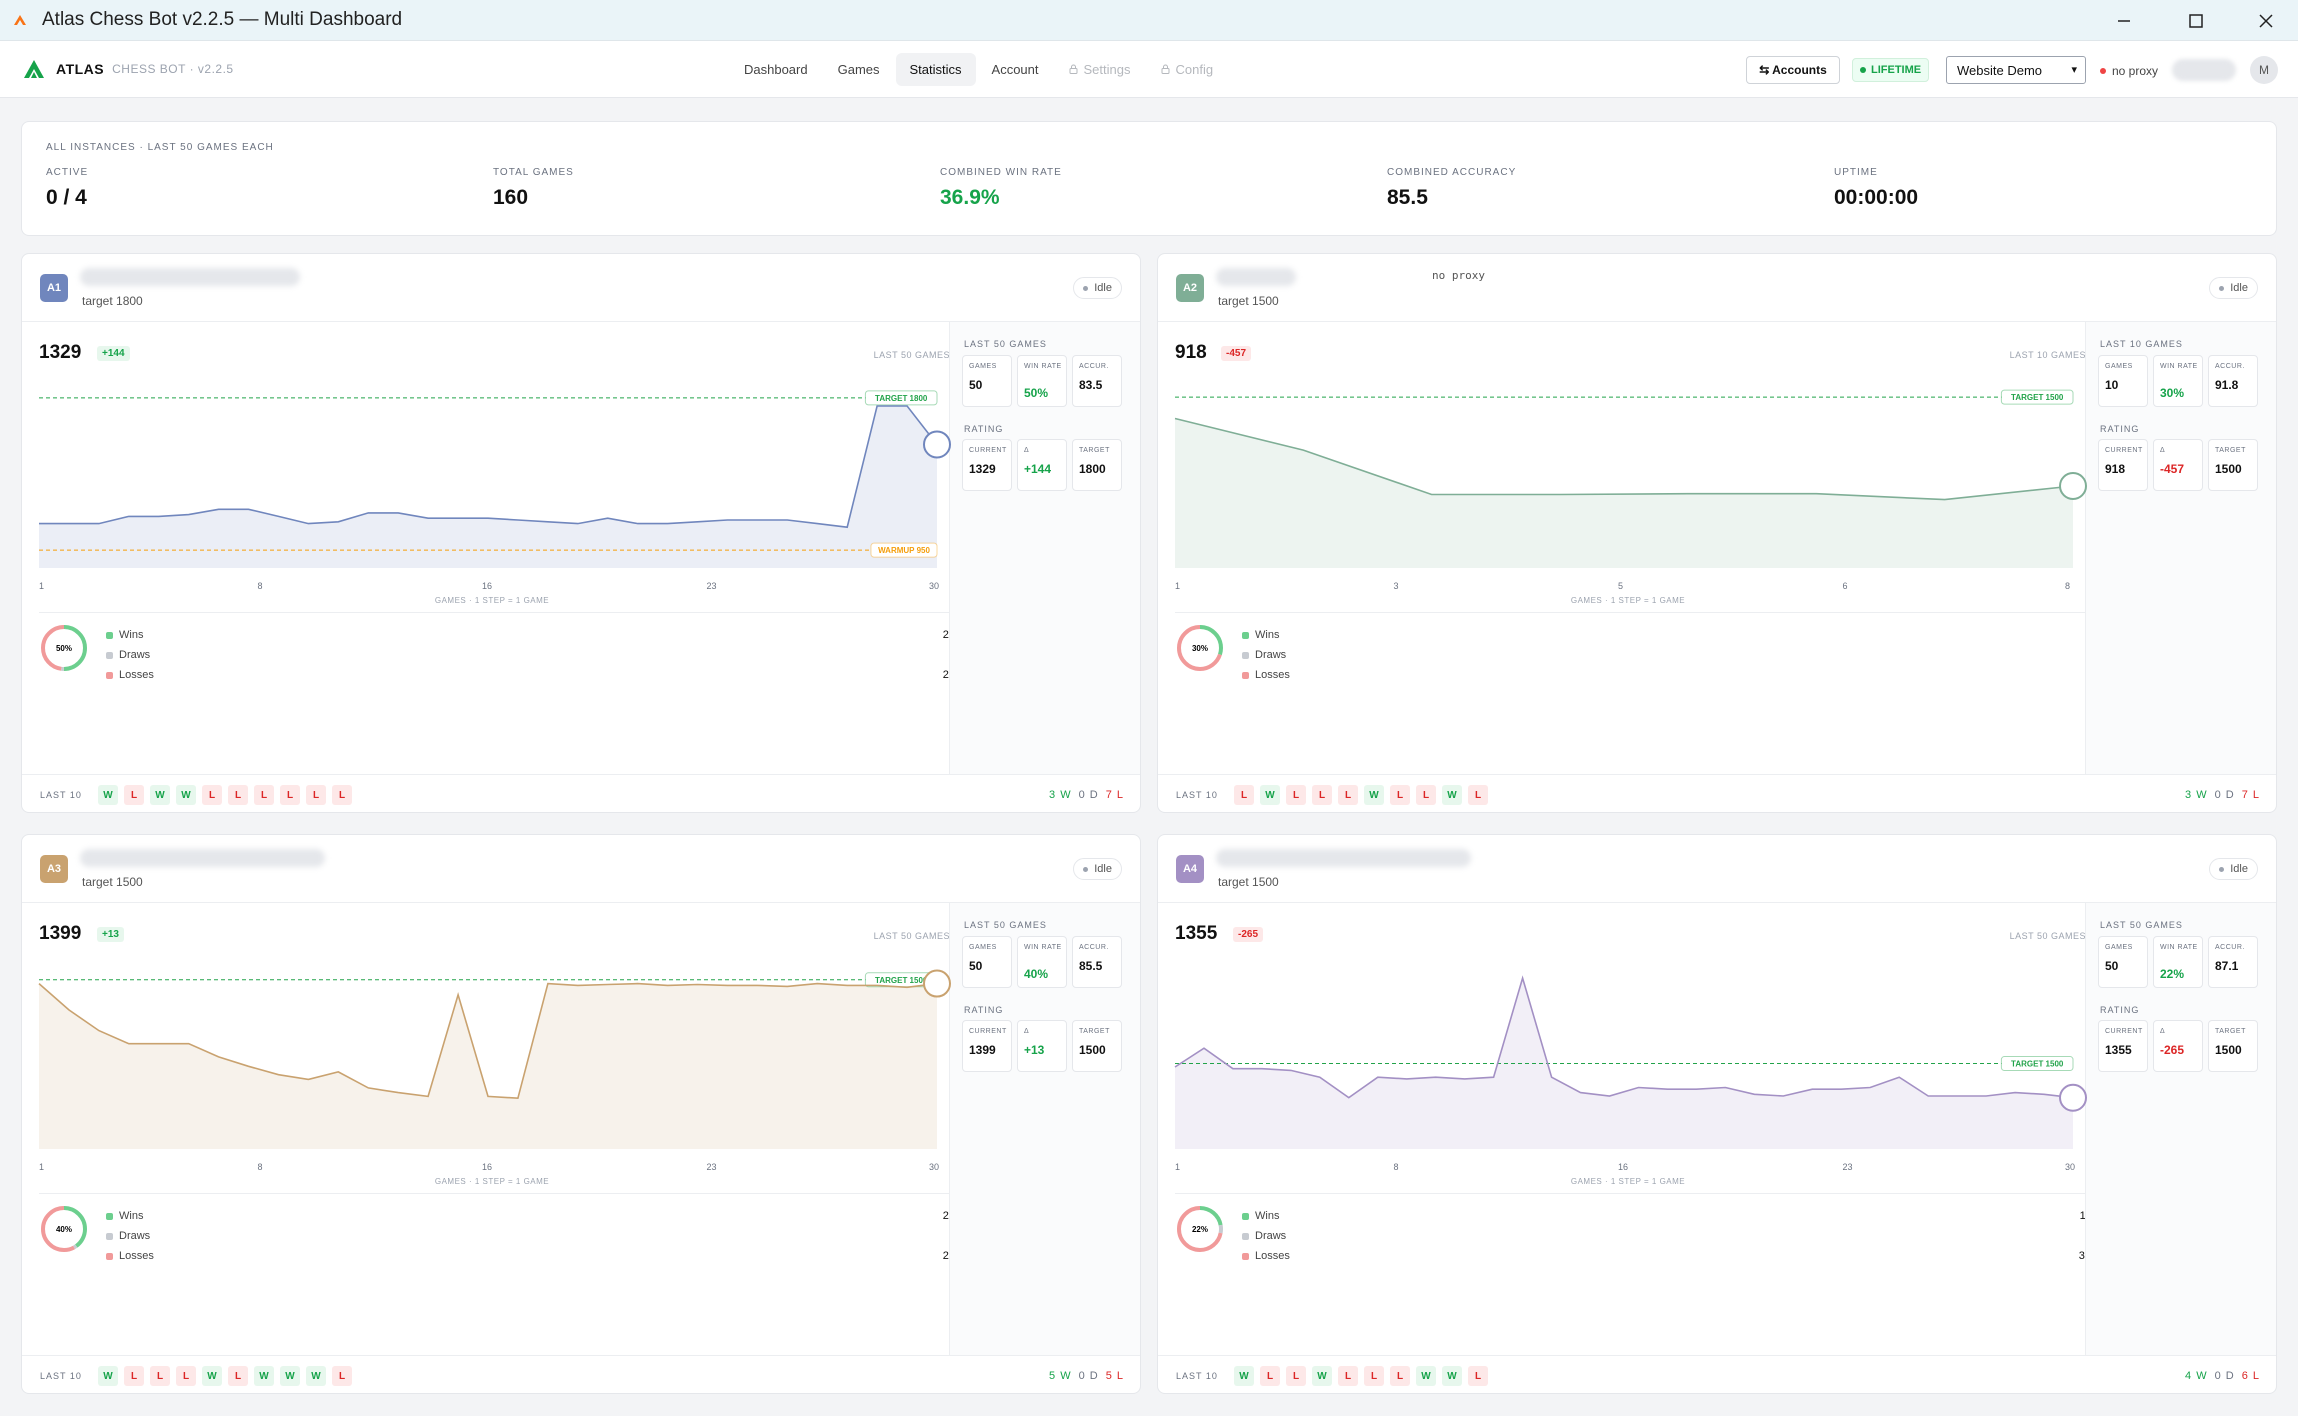 This screenshot has width=2298, height=1416. I want to click on tile-value: 87.1, so click(2227, 966).